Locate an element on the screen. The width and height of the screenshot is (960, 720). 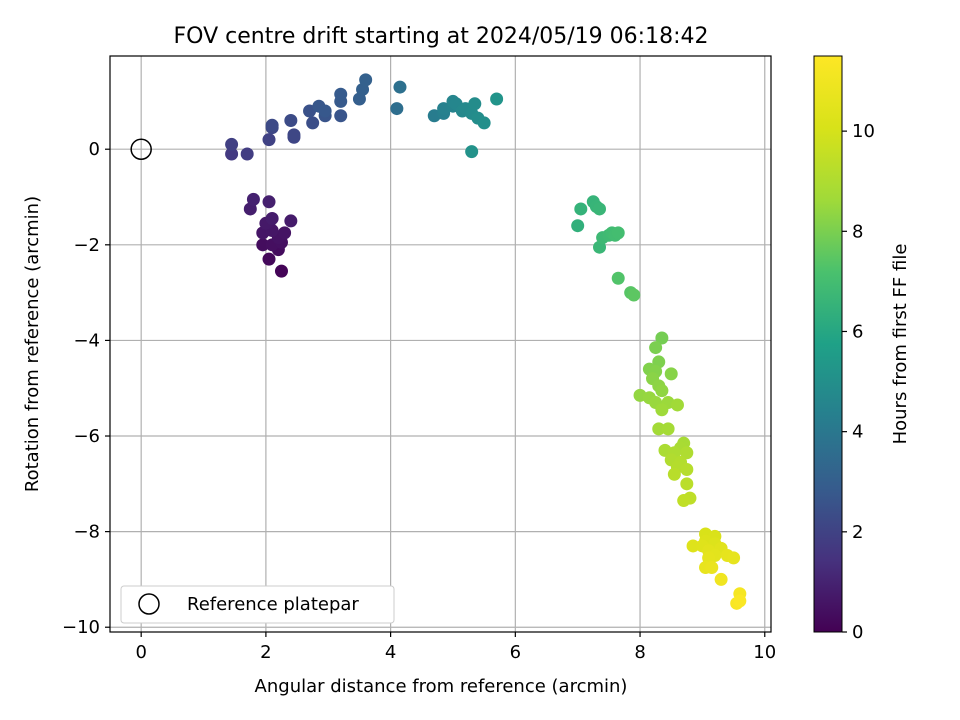
legend: Reference platepar is located at coordinates (257, 604).